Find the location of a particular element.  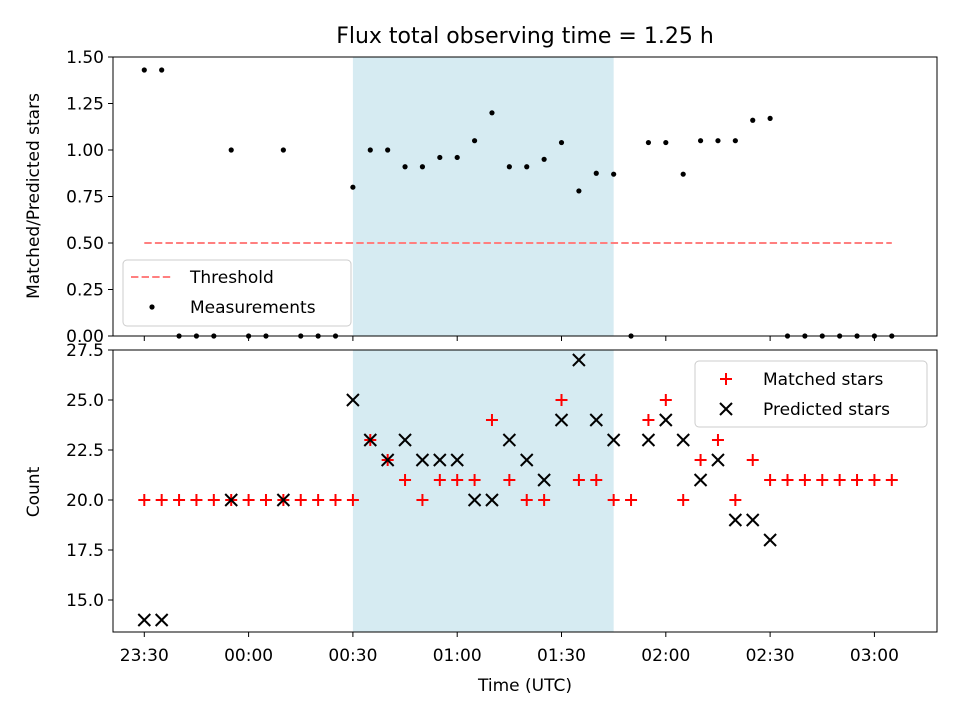

ratio-y-label: Matched/Predicted stars is located at coordinates (34, 196).